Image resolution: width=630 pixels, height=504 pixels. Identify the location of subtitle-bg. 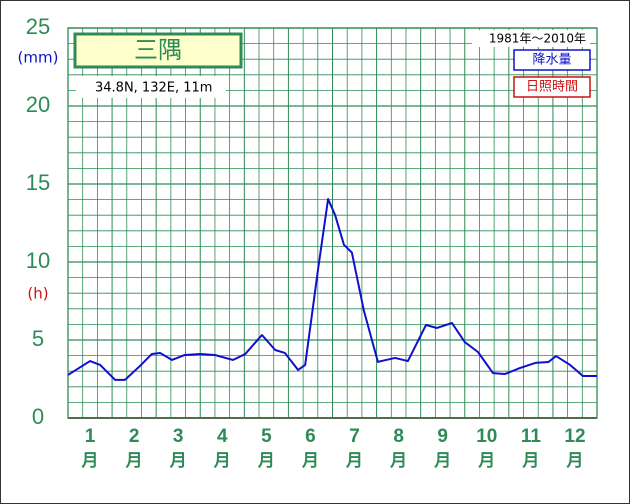
(151, 87).